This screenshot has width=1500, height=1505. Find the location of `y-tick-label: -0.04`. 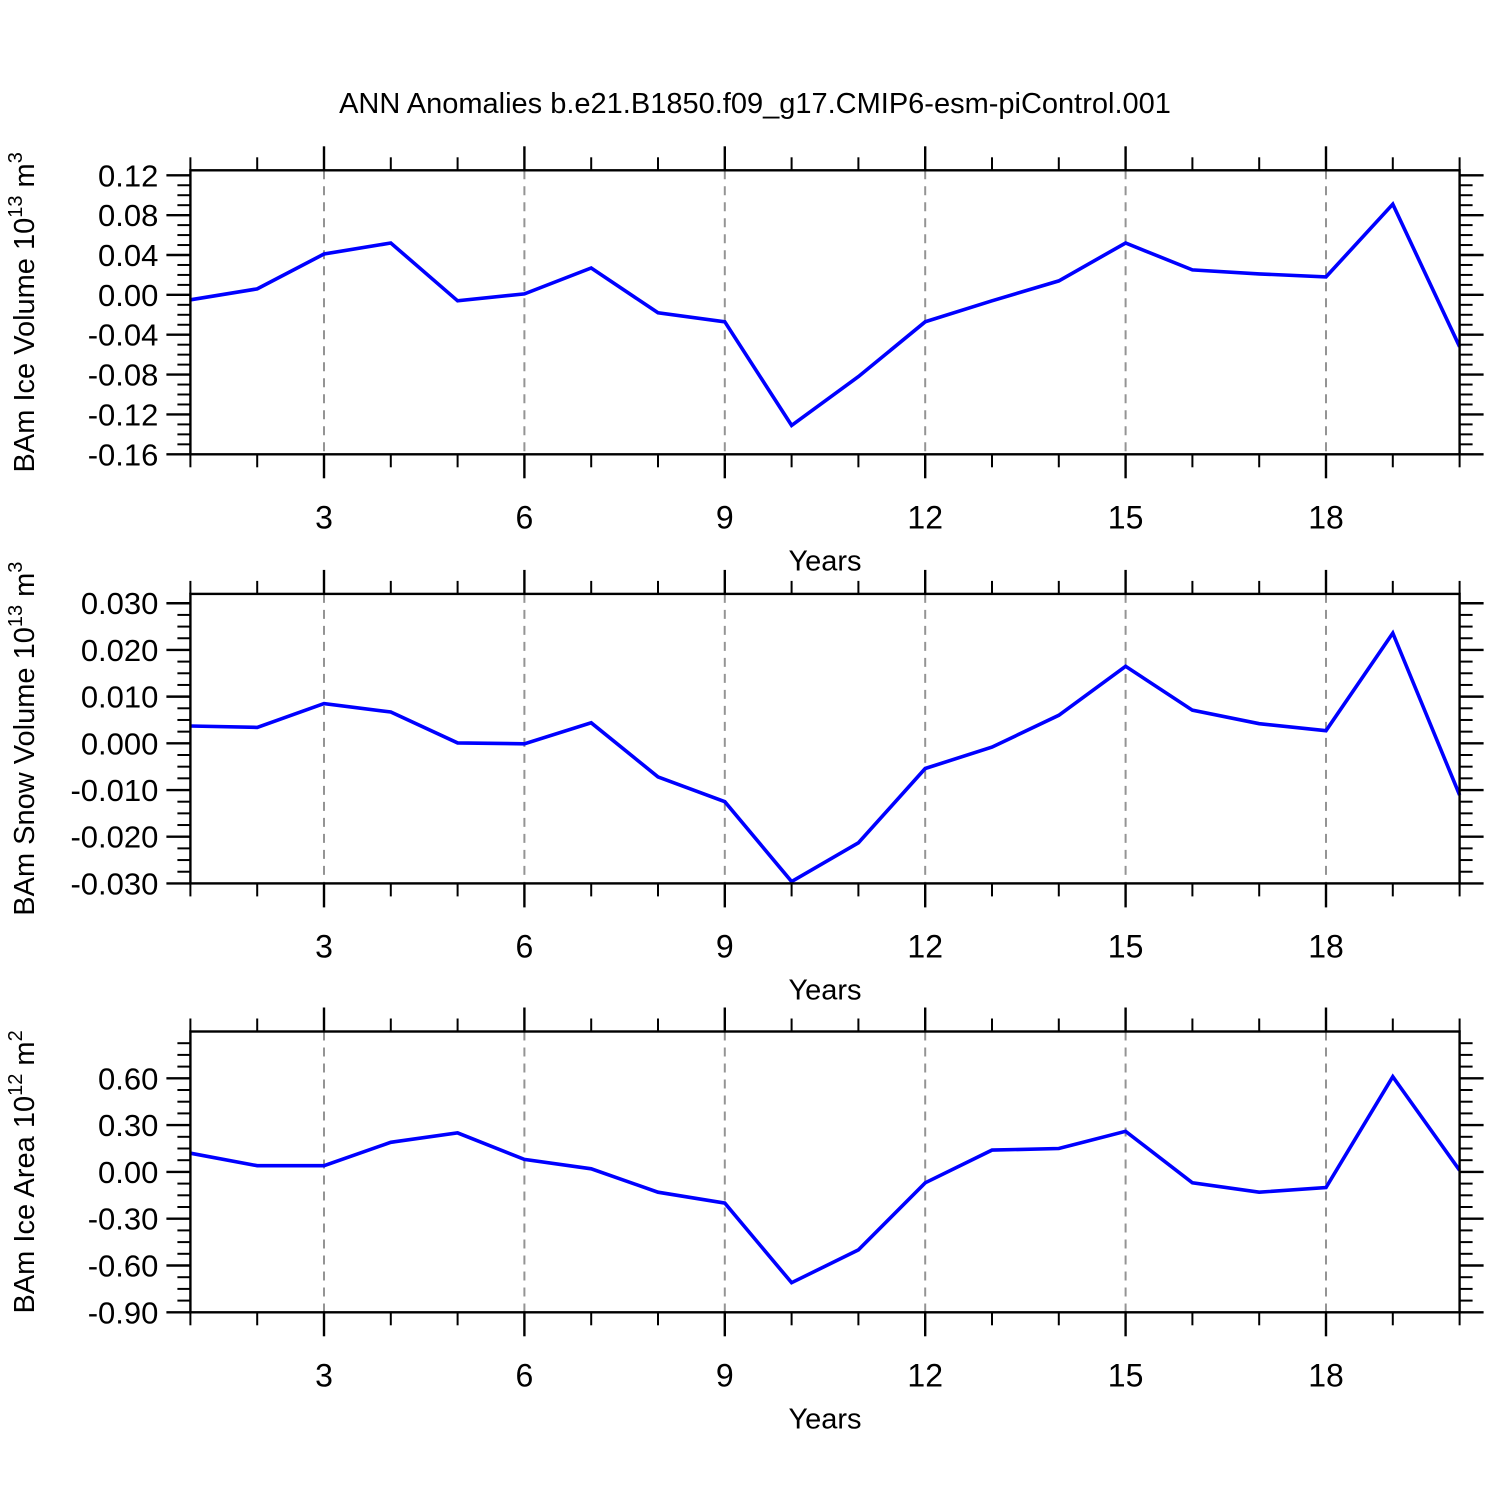

y-tick-label: -0.04 is located at coordinates (123, 335).